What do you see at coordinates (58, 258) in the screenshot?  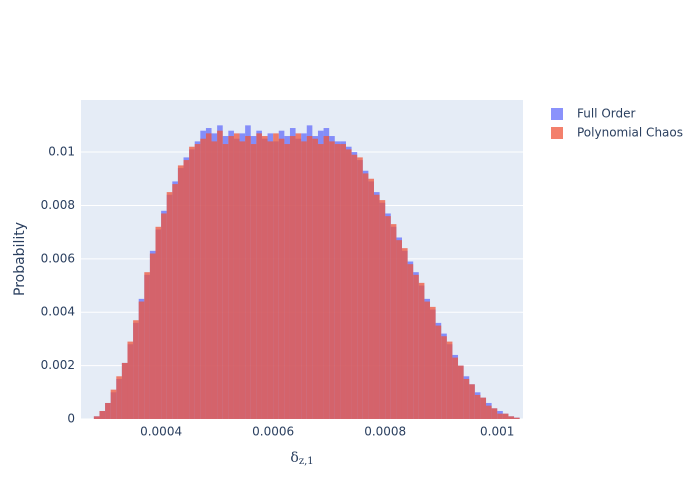 I see `y-tick-label: 0.006` at bounding box center [58, 258].